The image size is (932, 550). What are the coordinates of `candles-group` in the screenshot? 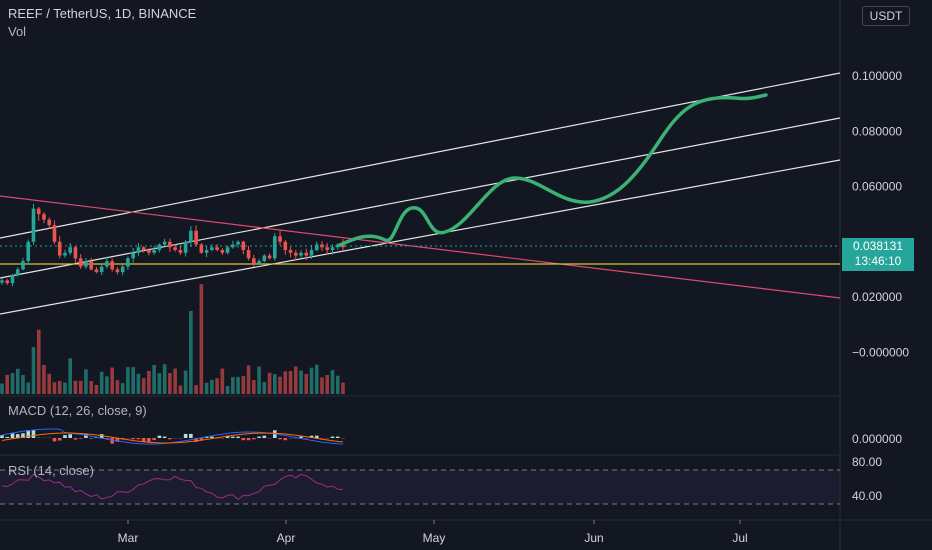 It's located at (172, 245).